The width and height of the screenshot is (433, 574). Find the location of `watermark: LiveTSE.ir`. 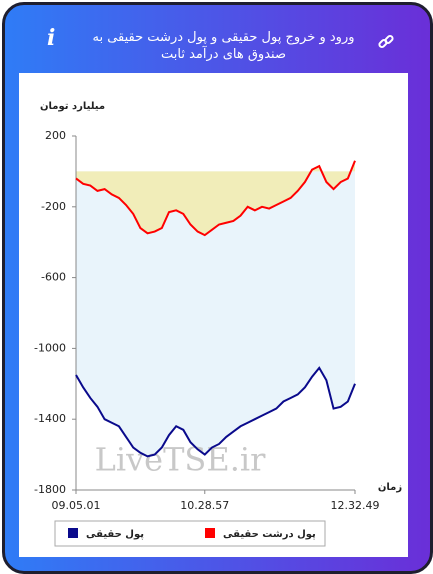

watermark: LiveTSE.ir is located at coordinates (181, 460).